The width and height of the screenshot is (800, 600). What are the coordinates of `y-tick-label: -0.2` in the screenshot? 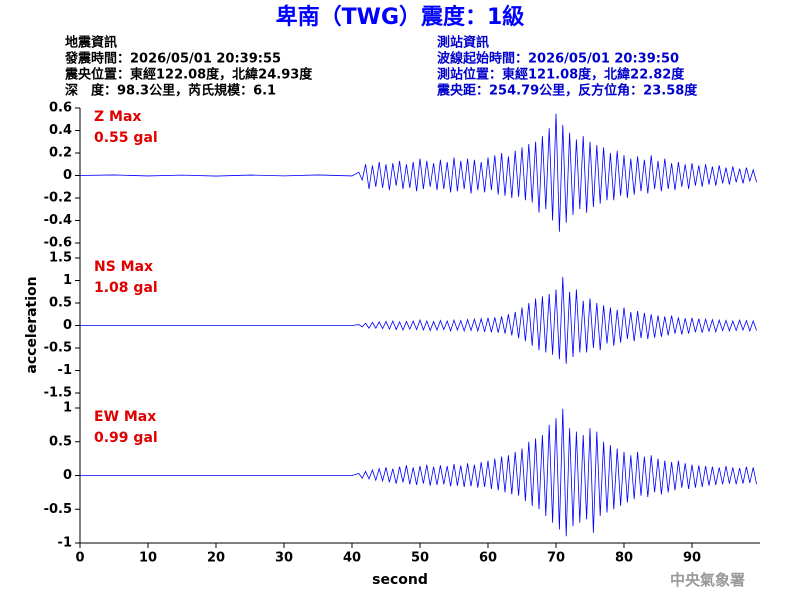 It's located at (58, 198).